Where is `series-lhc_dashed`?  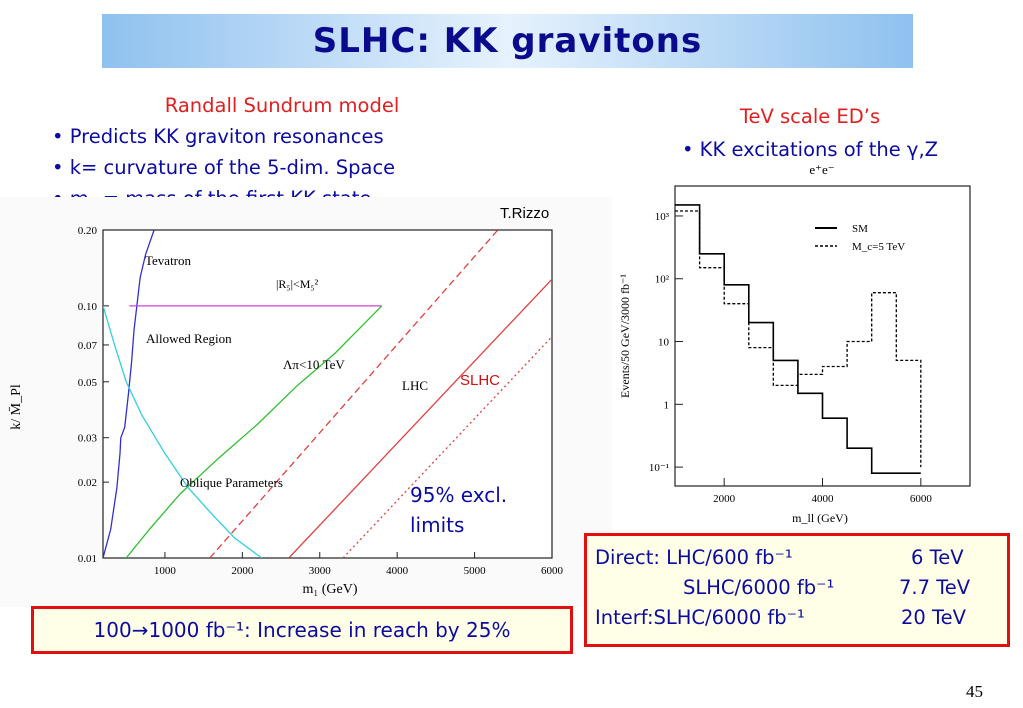
series-lhc_dashed is located at coordinates (354, 394).